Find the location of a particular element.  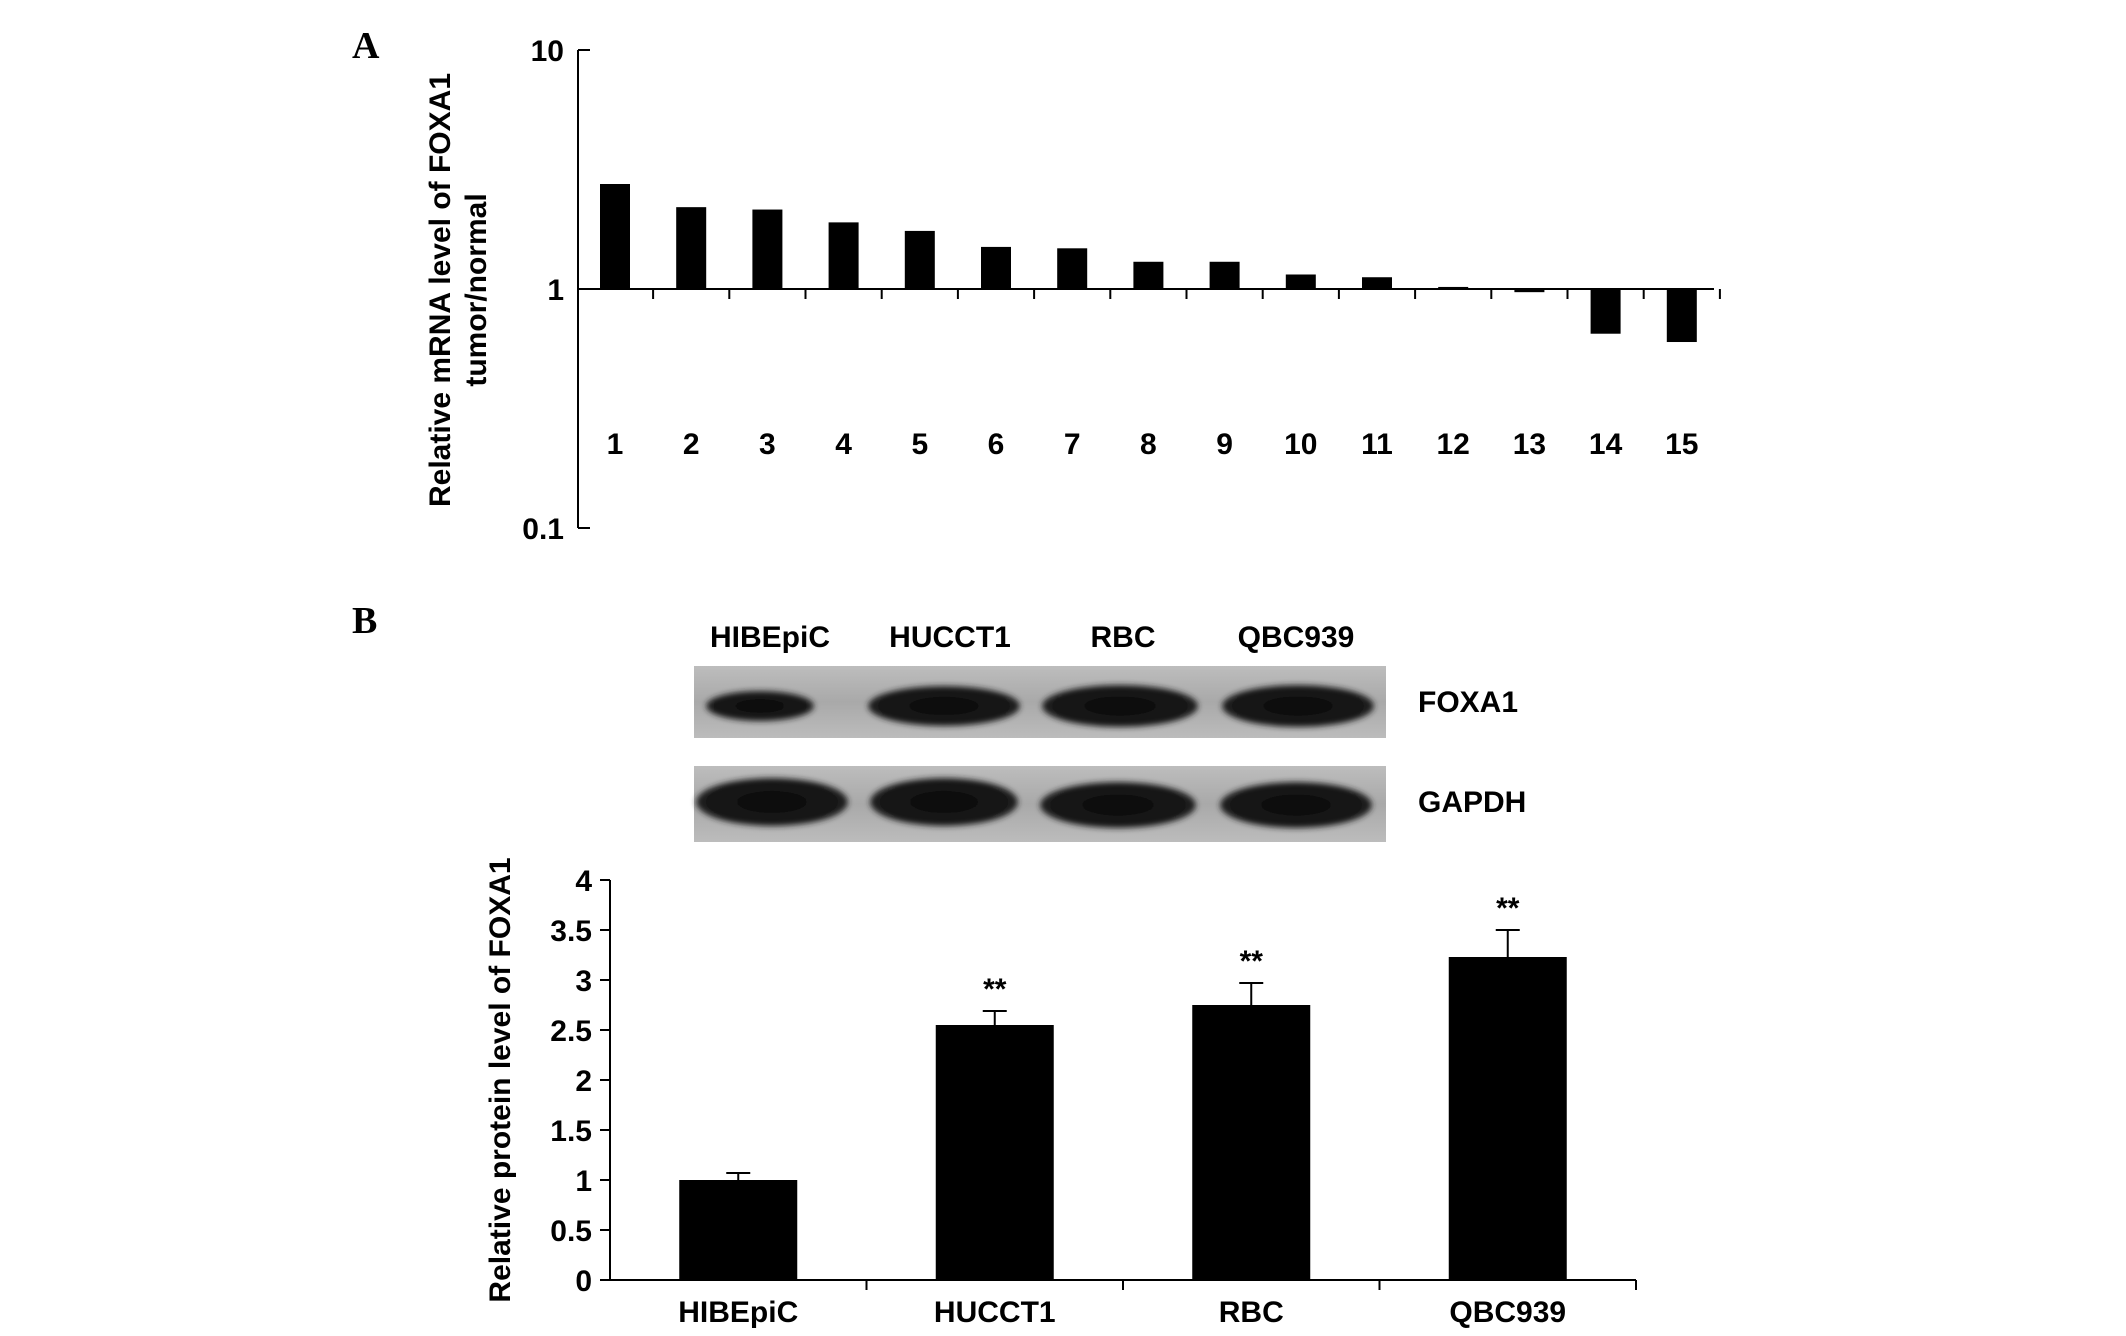

b-y-tick-label: 1 is located at coordinates (583, 1181).